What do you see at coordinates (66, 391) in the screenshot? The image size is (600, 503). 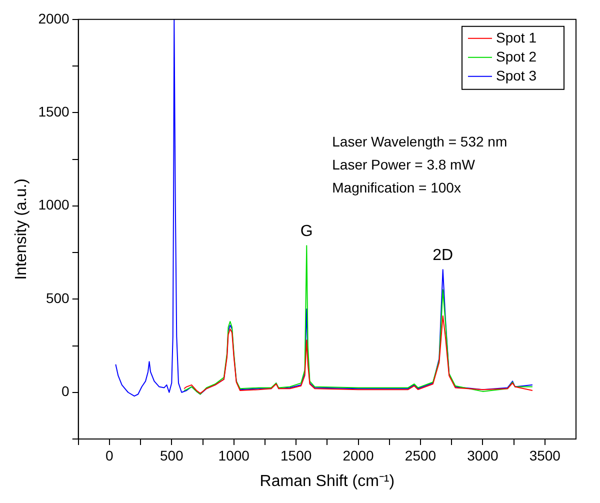 I see `y-tick-label: 0` at bounding box center [66, 391].